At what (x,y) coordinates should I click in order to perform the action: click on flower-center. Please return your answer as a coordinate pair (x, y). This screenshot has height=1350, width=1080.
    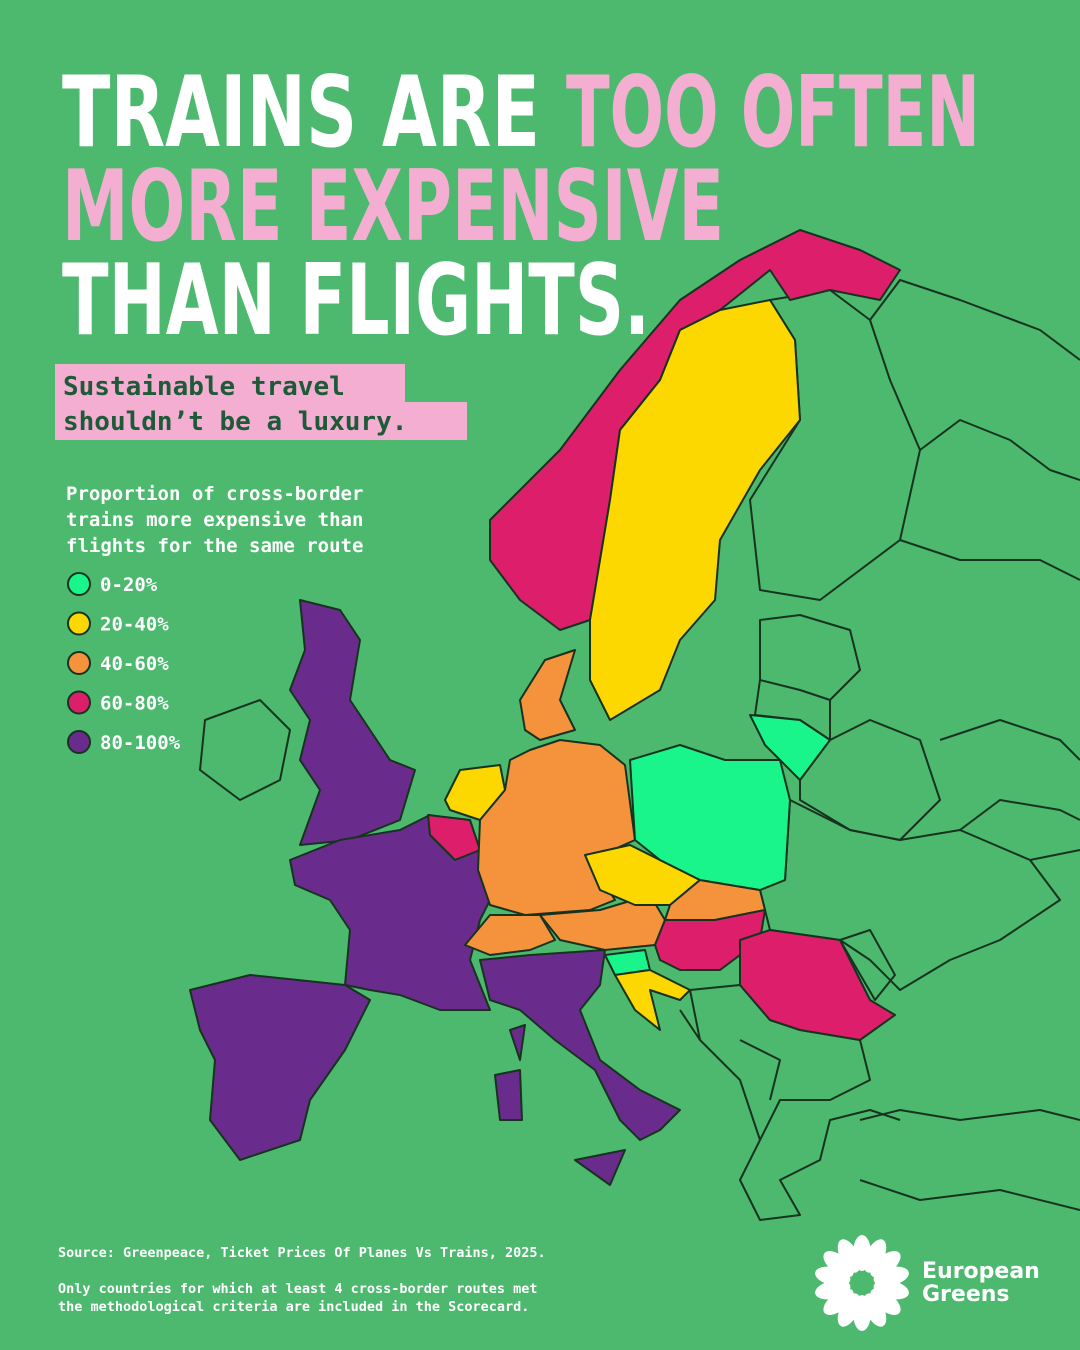
    Looking at the image, I should click on (862, 1283).